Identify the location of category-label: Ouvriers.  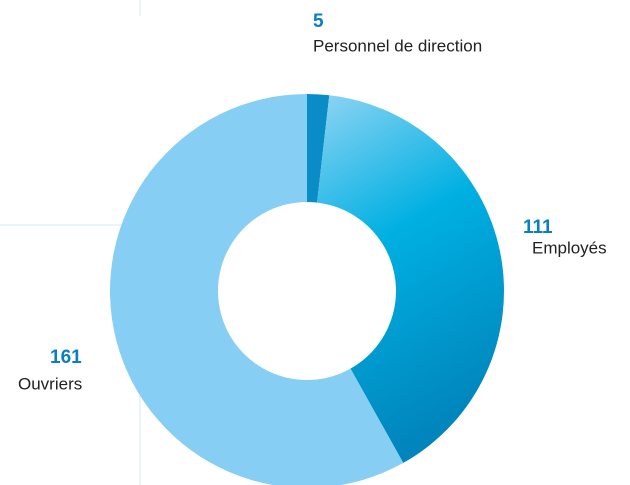
(50, 383).